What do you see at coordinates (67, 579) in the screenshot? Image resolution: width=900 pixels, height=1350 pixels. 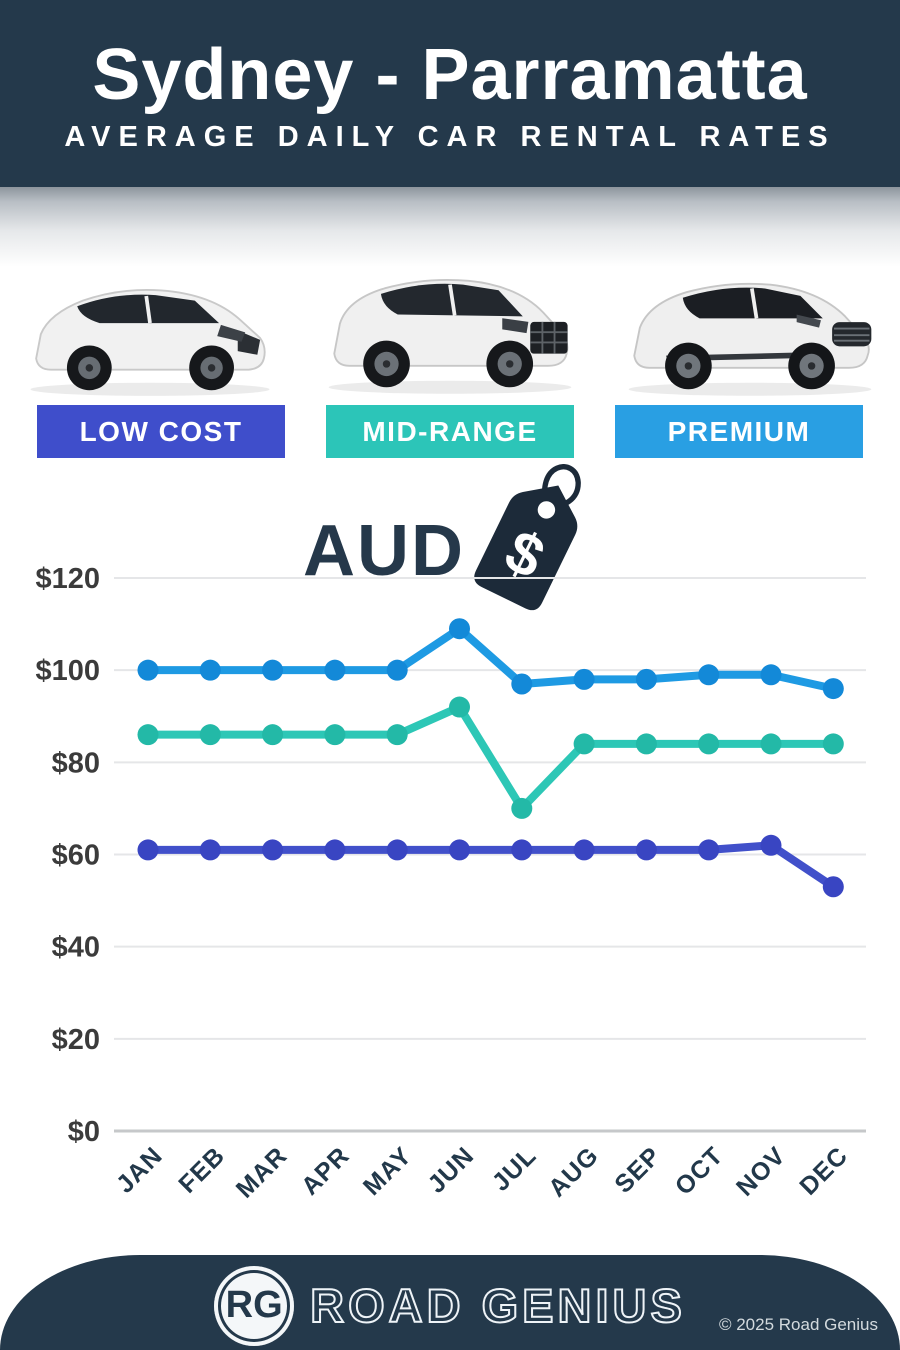 I see `svg-text: $120` at bounding box center [67, 579].